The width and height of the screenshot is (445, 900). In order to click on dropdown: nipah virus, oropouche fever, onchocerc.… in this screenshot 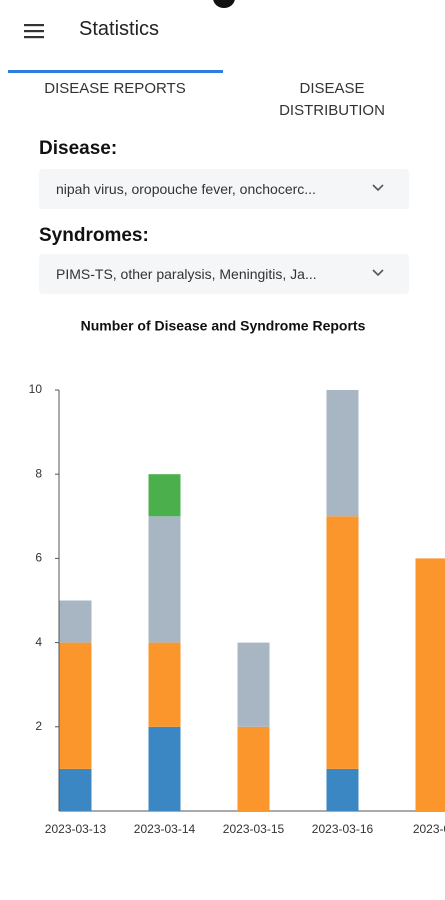, I will do `click(224, 189)`.